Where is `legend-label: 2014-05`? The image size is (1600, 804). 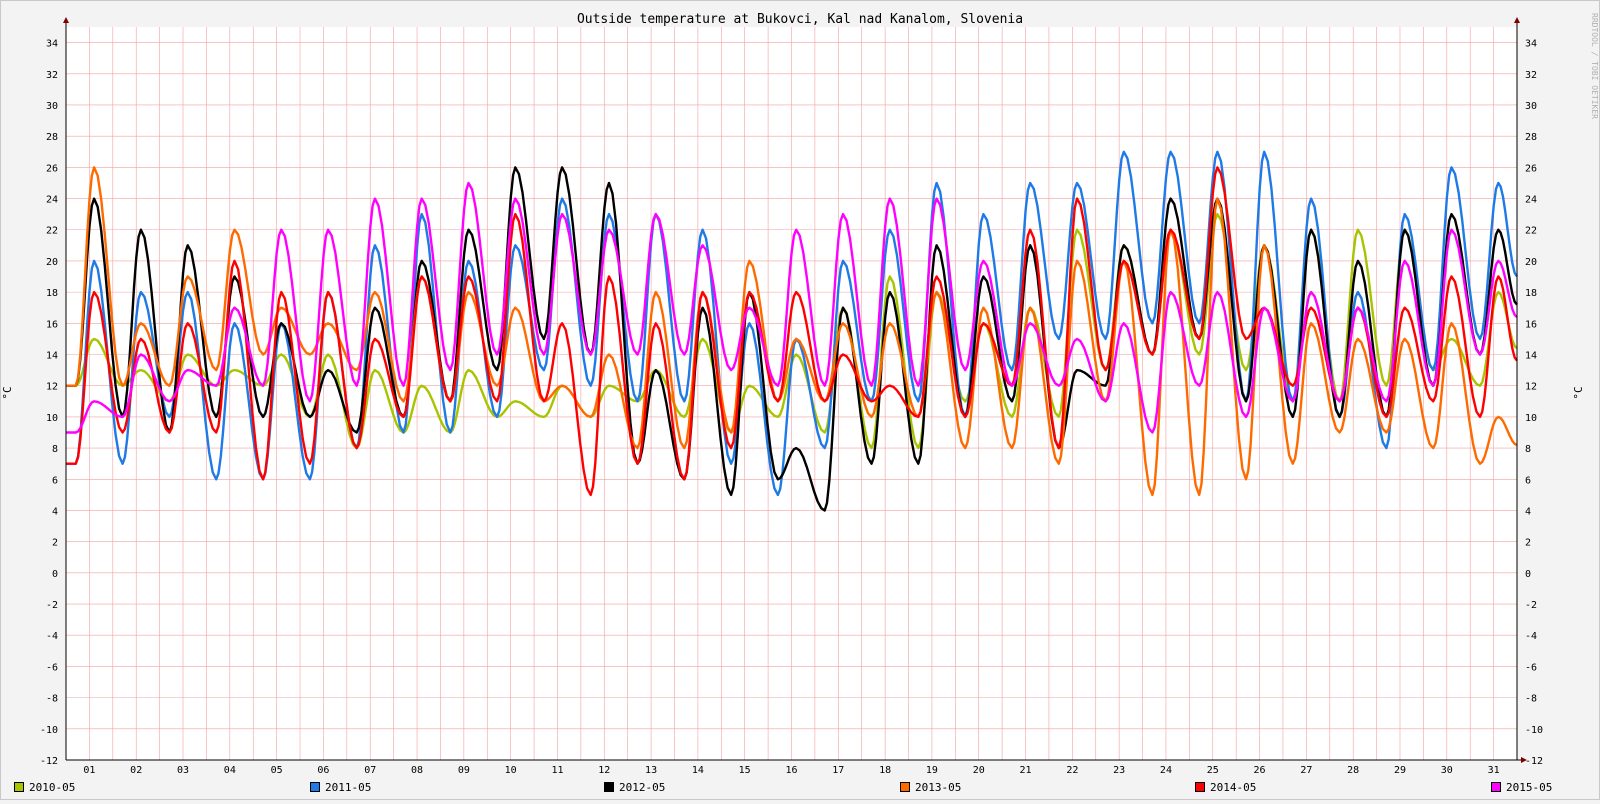 legend-label: 2014-05 is located at coordinates (1233, 787).